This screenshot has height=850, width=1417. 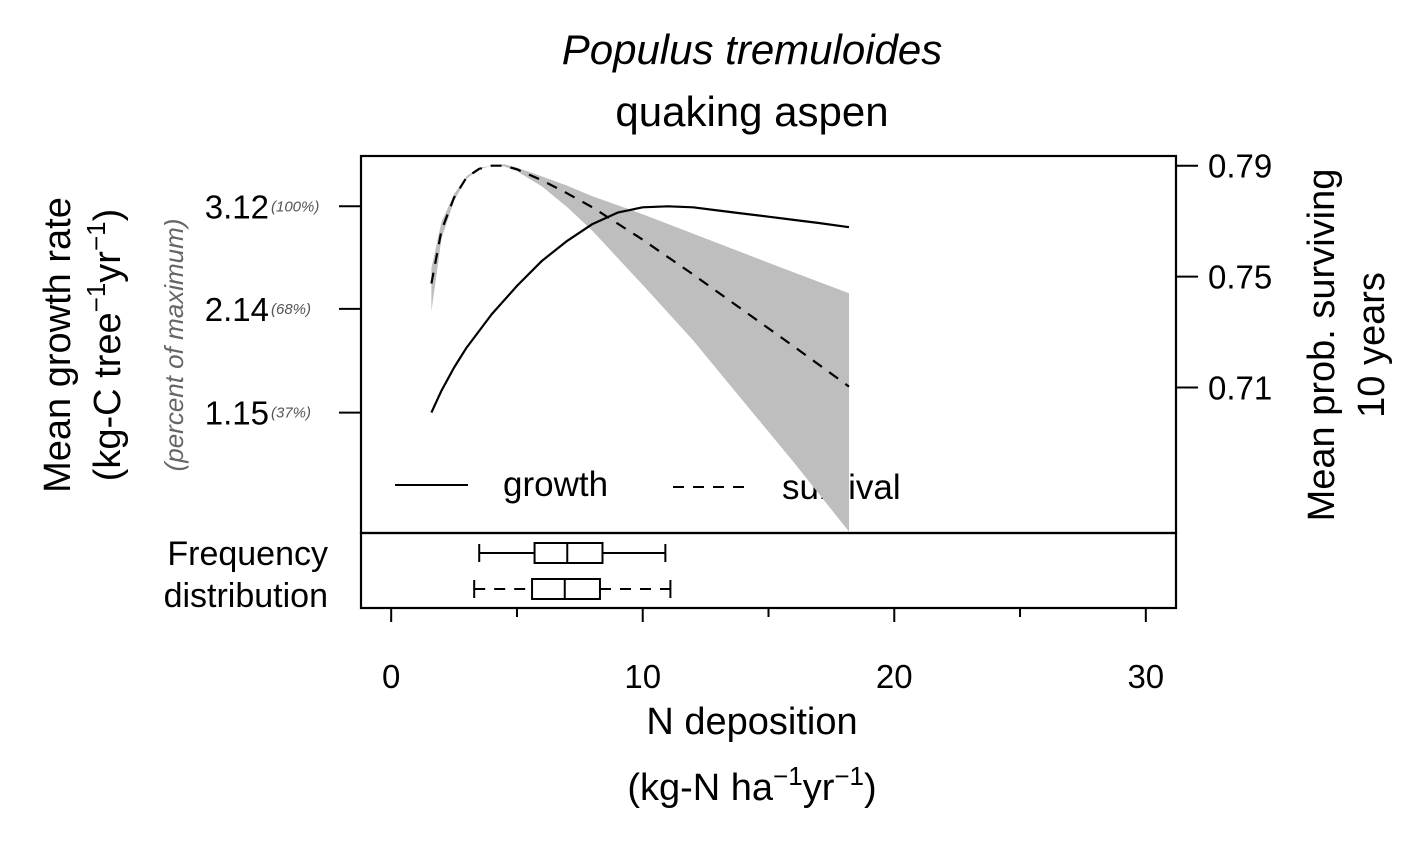 What do you see at coordinates (894, 676) in the screenshot?
I see `x-tick-label-20: 20` at bounding box center [894, 676].